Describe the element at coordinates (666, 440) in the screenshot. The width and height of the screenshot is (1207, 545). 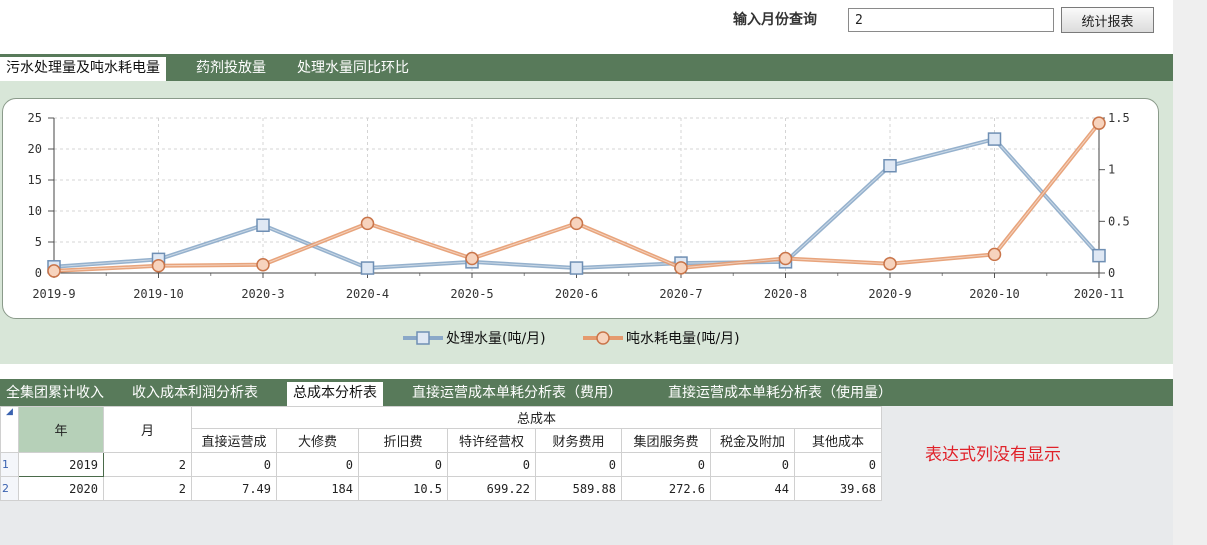
I see `col-header-group-service: 集团服务费` at that location.